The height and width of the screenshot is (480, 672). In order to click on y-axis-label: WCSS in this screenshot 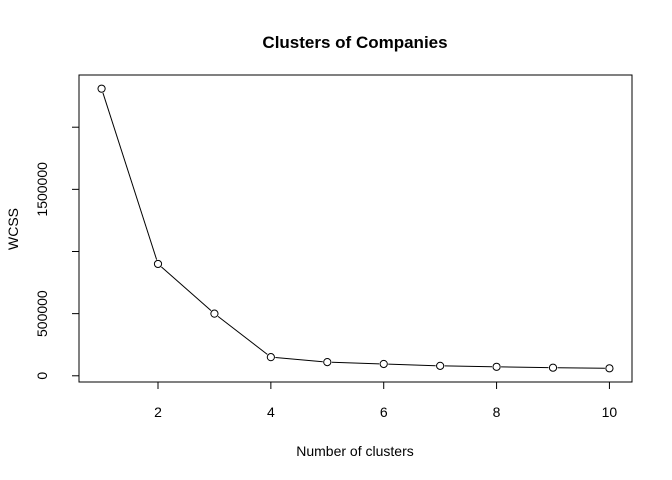, I will do `click(13, 229)`.